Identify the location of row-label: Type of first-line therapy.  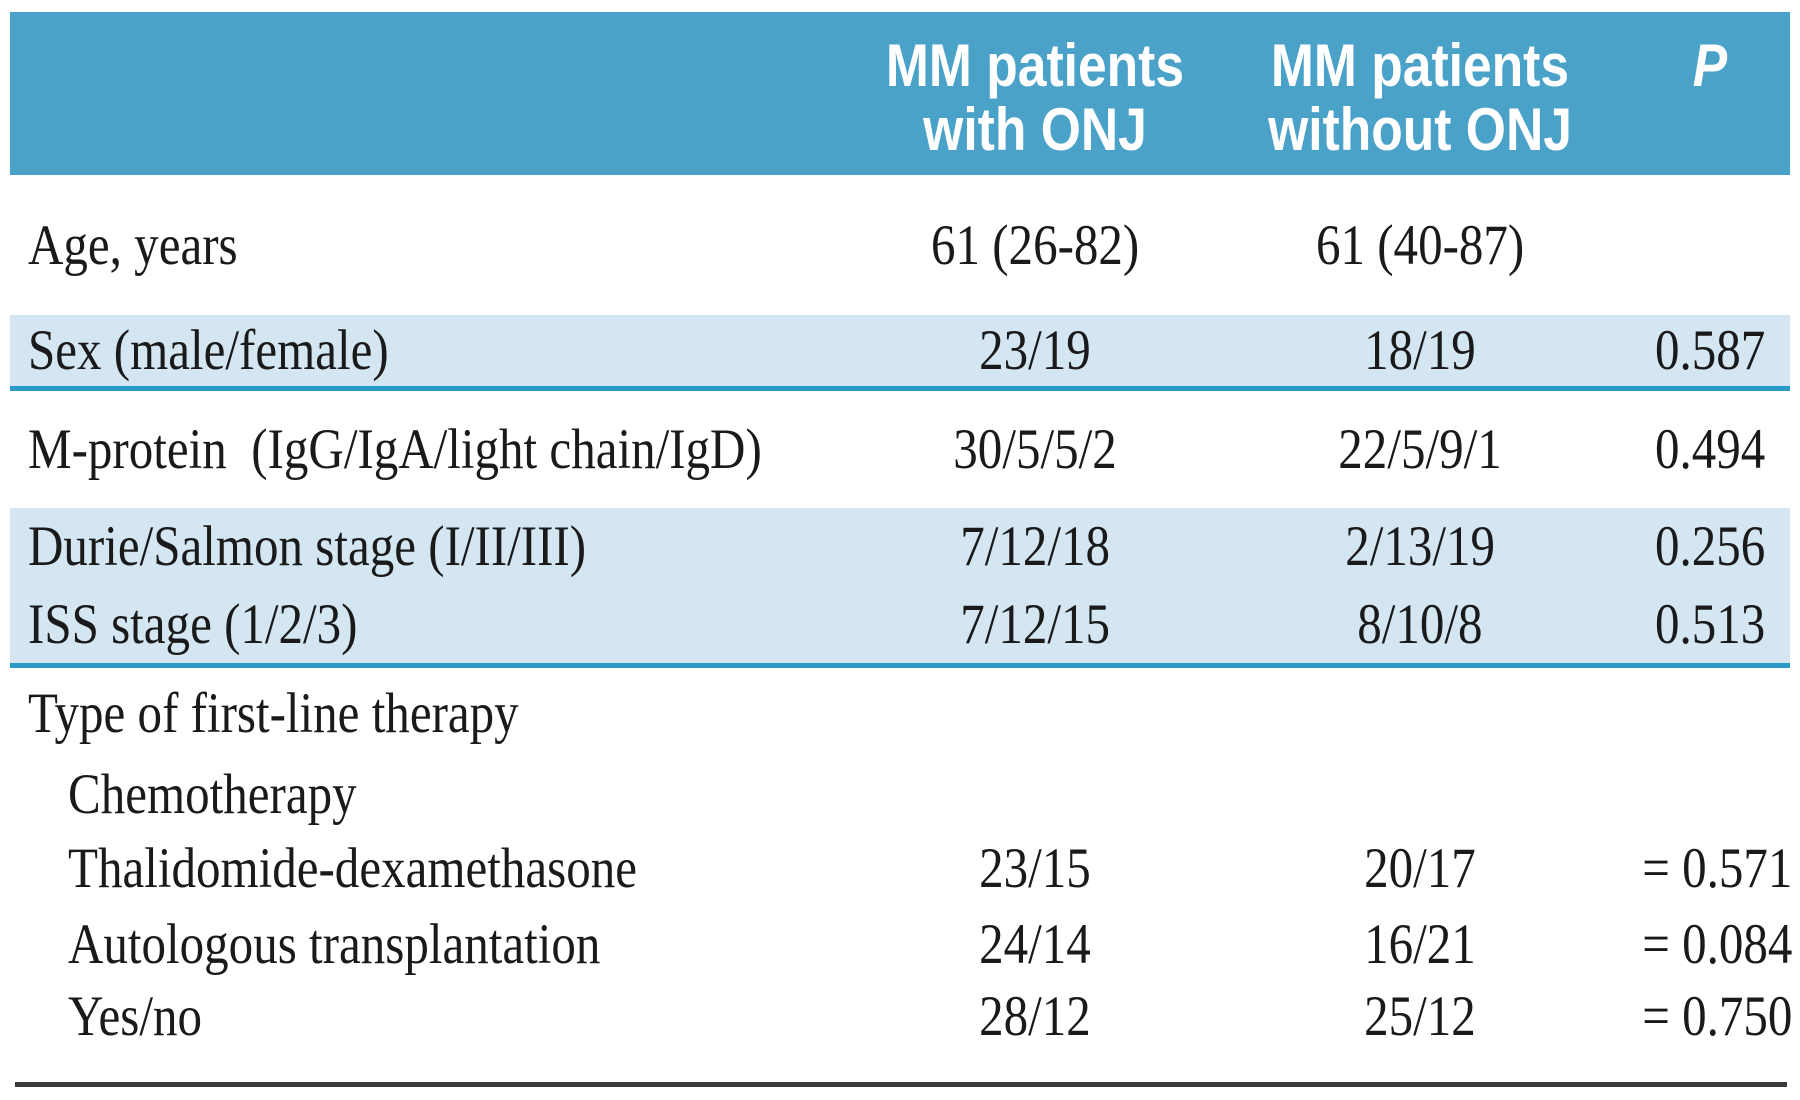
(273, 713).